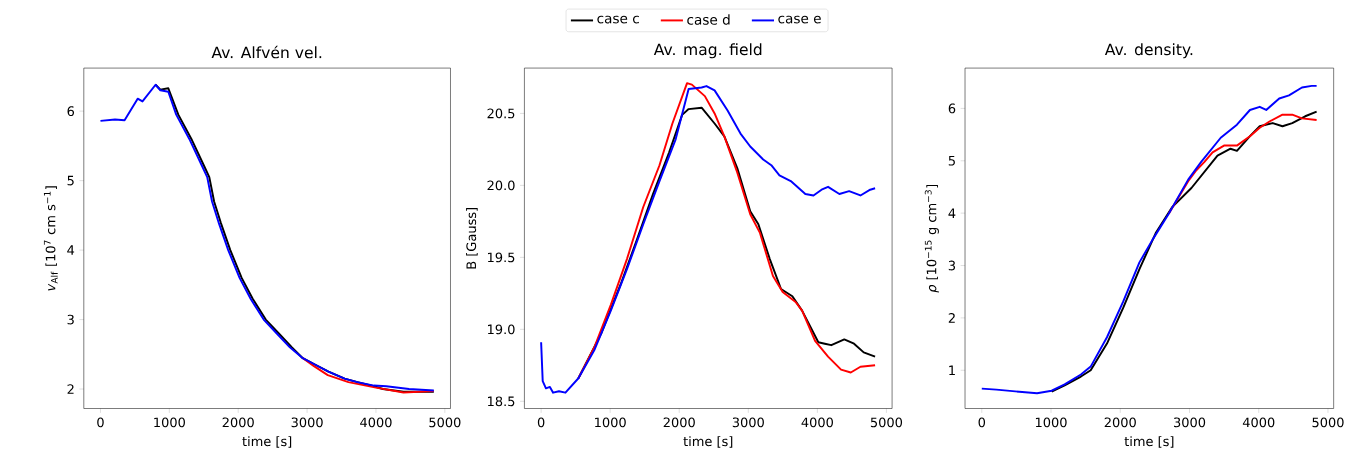 The width and height of the screenshot is (1357, 450). I want to click on chart-title: Av. density., so click(1148, 51).